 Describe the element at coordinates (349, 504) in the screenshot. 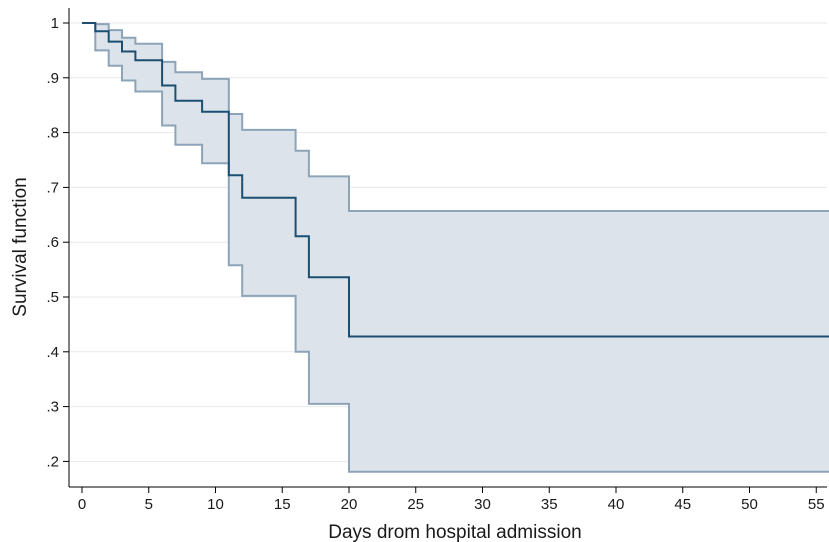

I see `x-tick-label: 20` at that location.